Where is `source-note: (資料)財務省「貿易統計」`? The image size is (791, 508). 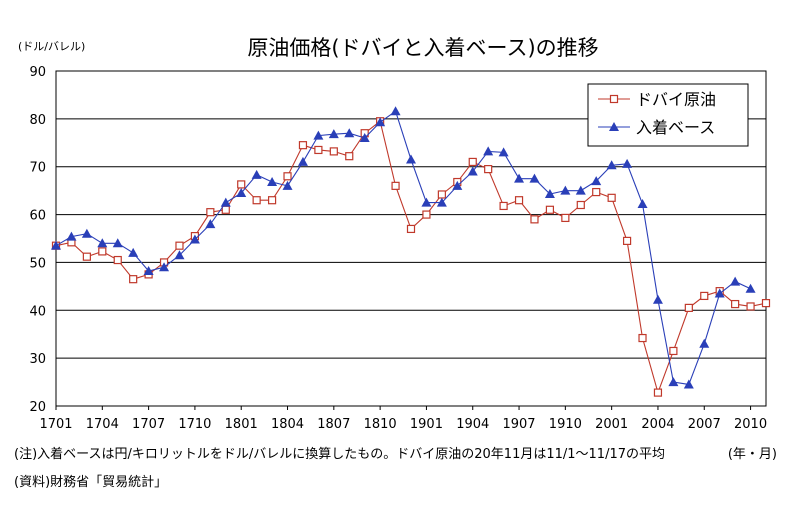 source-note: (資料)財務省「貿易統計」 is located at coordinates (91, 482).